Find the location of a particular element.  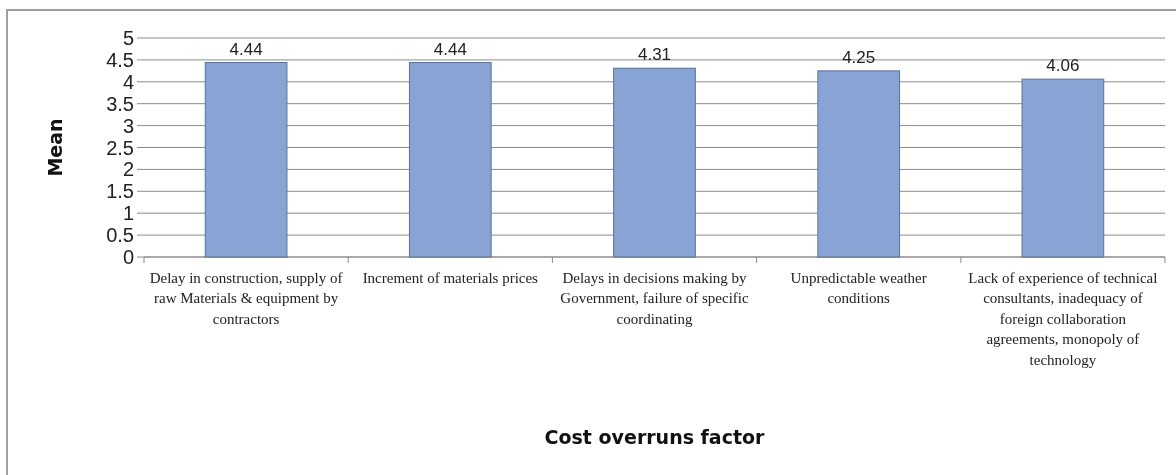

x-axis-title: Cost overruns factor is located at coordinates (655, 437).